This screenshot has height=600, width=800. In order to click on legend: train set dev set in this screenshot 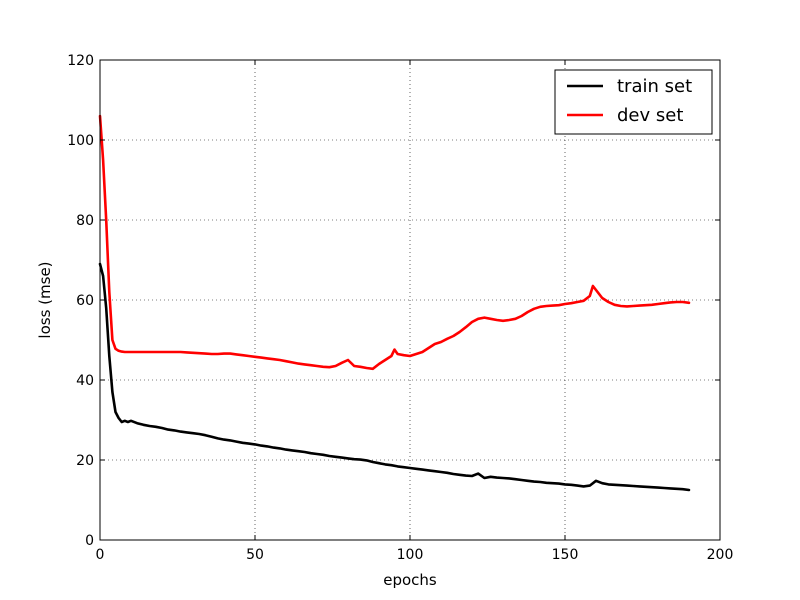, I will do `click(633, 102)`.